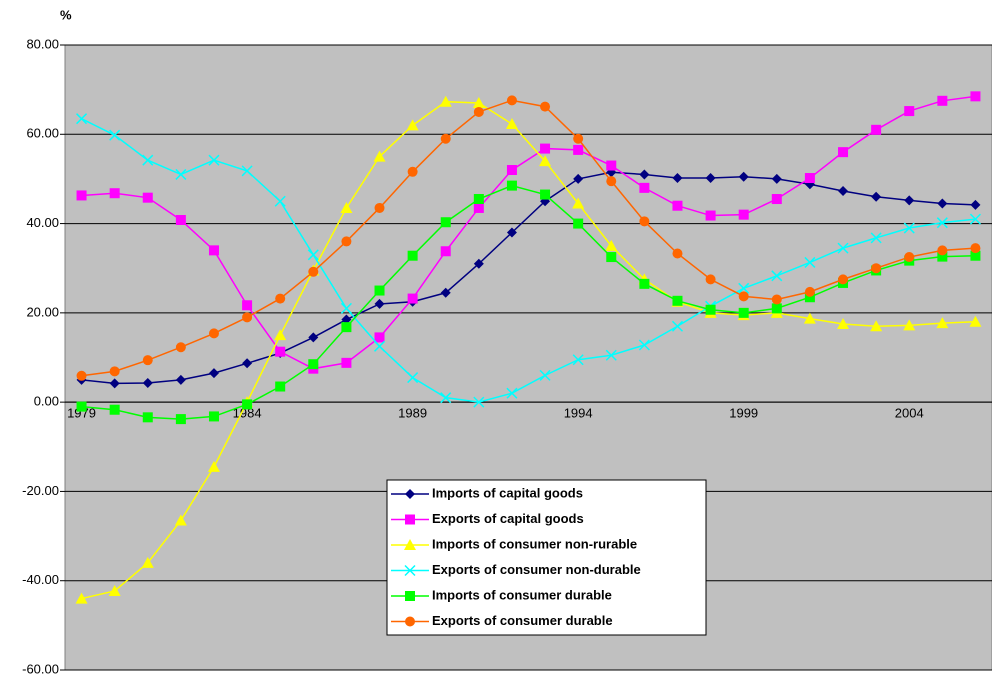 The width and height of the screenshot is (992, 682). I want to click on legend-label: Exports of capital goods, so click(508, 518).